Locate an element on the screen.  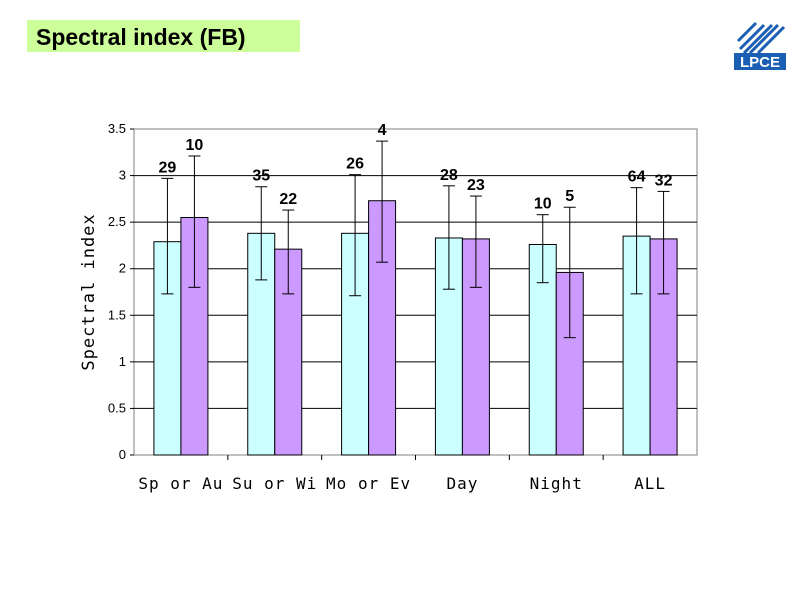
x-category-label: Night is located at coordinates (556, 483).